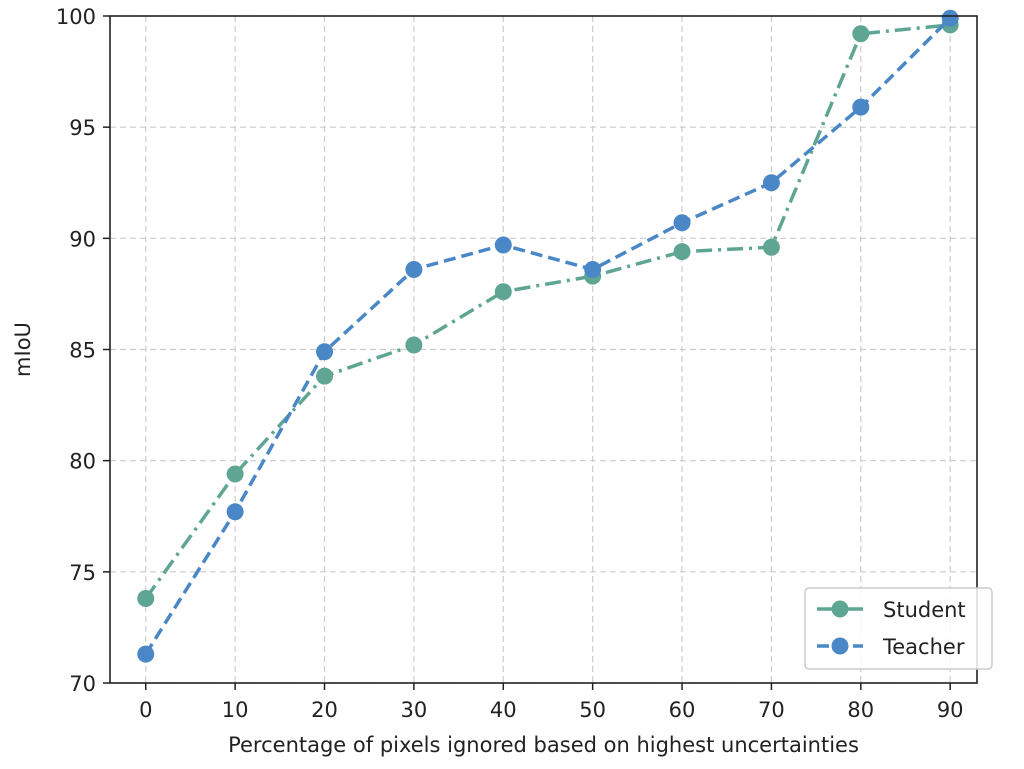 The width and height of the screenshot is (1024, 769). What do you see at coordinates (82, 573) in the screenshot?
I see `y-tick-label: 75` at bounding box center [82, 573].